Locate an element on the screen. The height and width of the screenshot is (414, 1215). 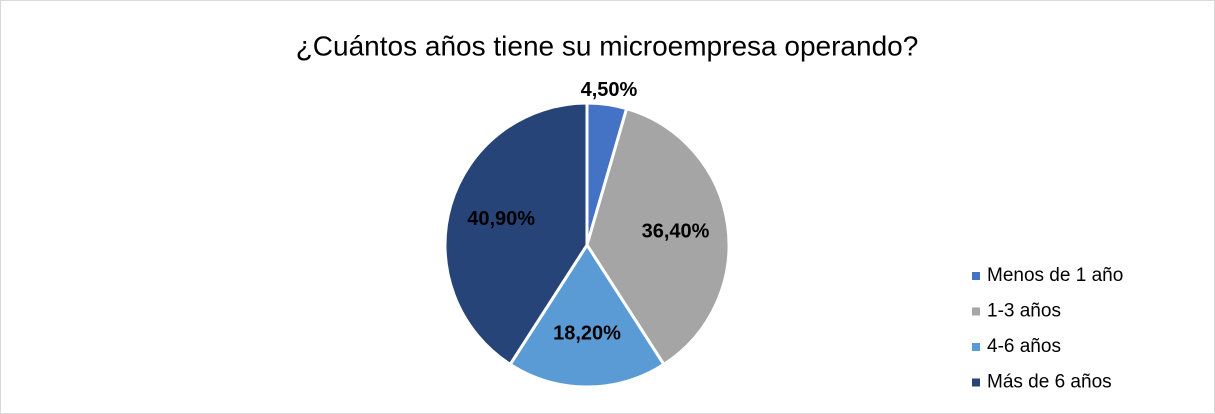
legend-label: Menos de 1 año is located at coordinates (1055, 275).